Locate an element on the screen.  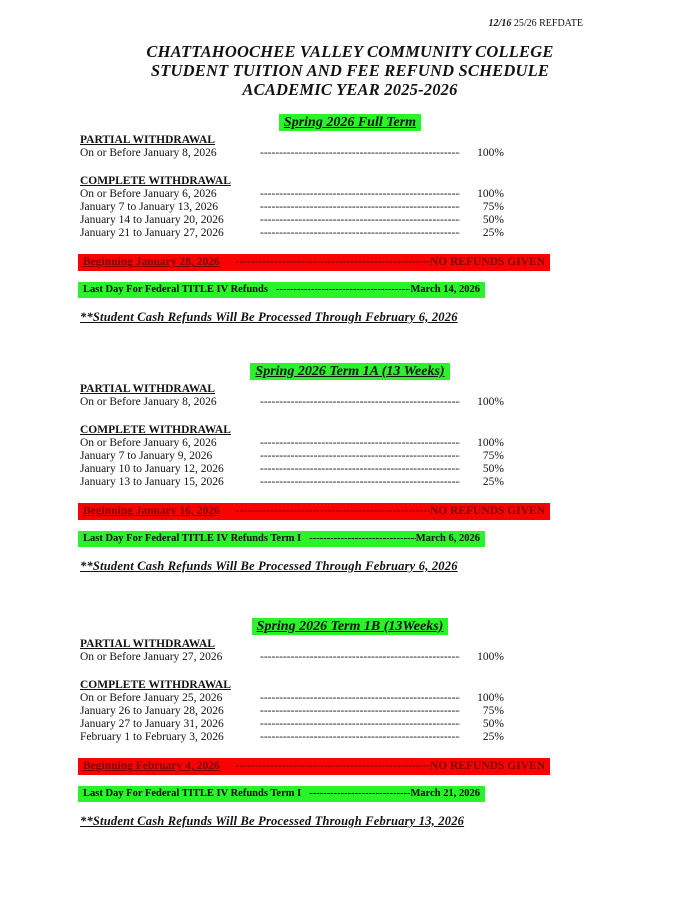
section-title-wrap: Spring 2026 Full Term is located at coordinates (350, 122).